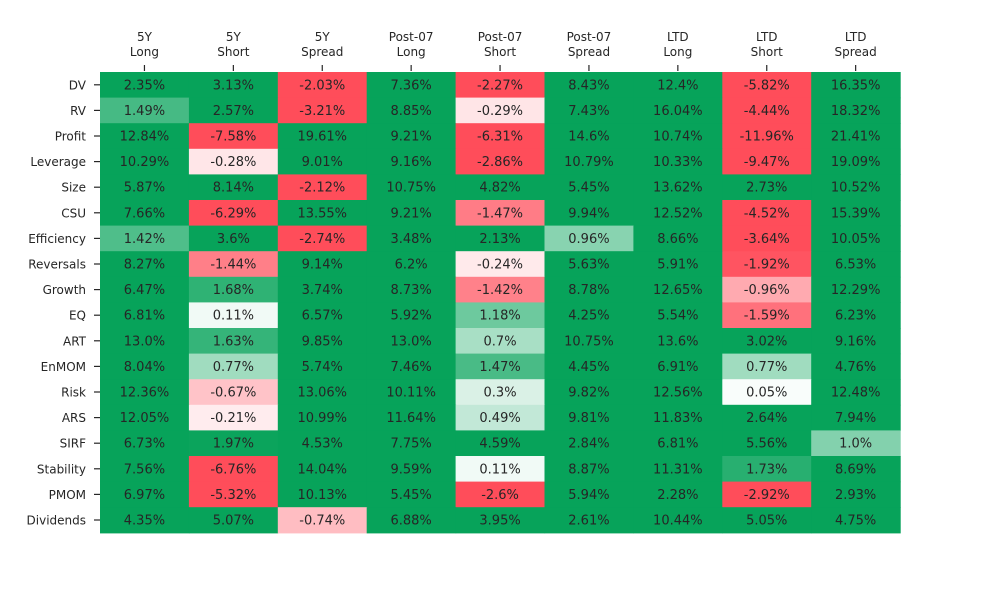 The width and height of the screenshot is (1000, 600). I want to click on cell-value-label: -2.6%, so click(500, 495).